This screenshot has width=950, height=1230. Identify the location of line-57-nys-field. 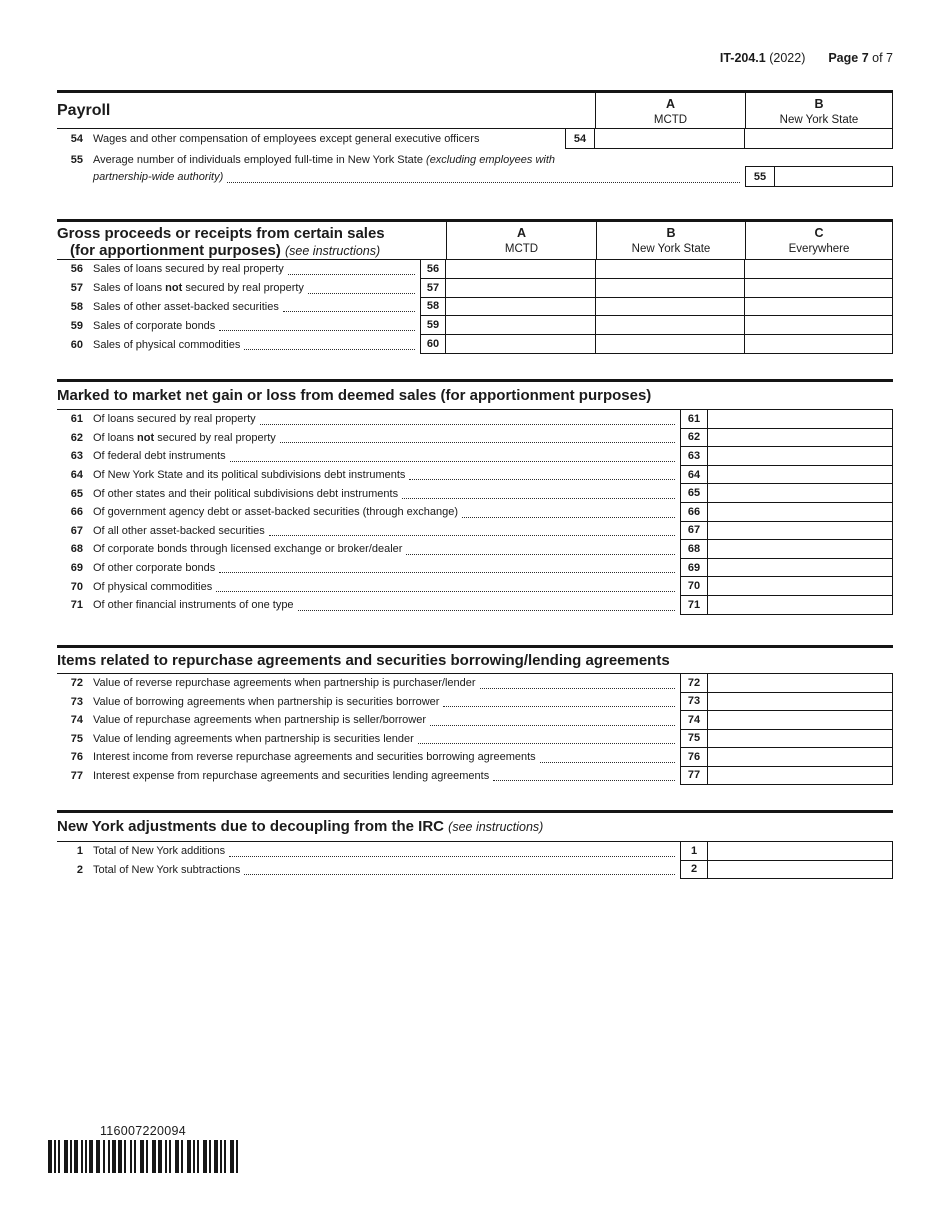
(670, 288).